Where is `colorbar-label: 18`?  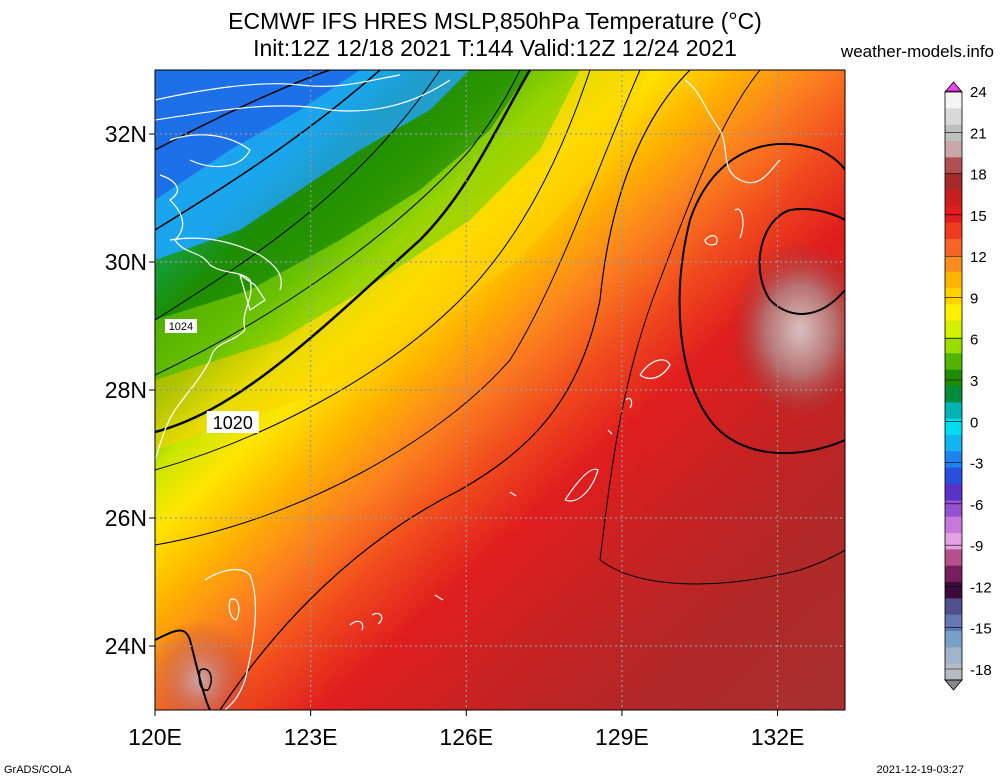 colorbar-label: 18 is located at coordinates (978, 175).